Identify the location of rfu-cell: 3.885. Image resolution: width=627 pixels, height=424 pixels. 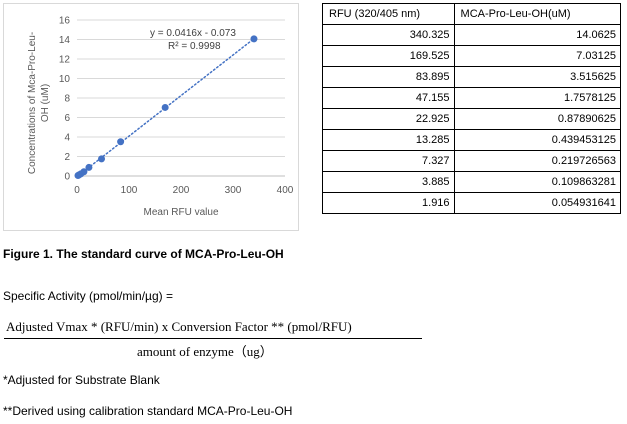
(388, 182).